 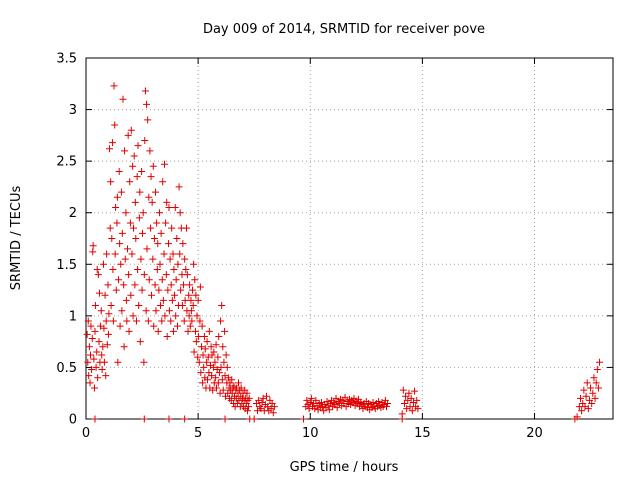 I want to click on x-axis-label: GPS time / hours, so click(x=344, y=467).